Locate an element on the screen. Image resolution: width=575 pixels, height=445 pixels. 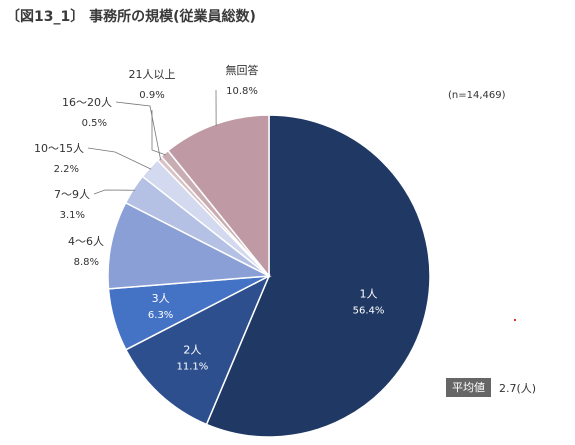
slice-label-value: 6.3% is located at coordinates (160, 315).